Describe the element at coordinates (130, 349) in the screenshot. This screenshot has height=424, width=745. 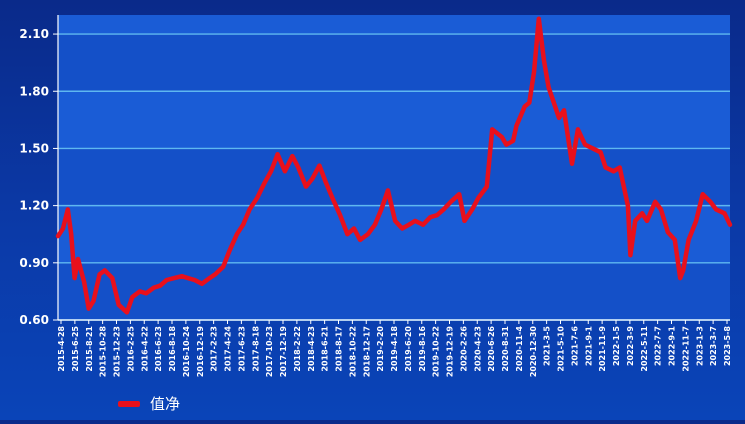
I see `x-tick-label: 2016-2-25` at that location.